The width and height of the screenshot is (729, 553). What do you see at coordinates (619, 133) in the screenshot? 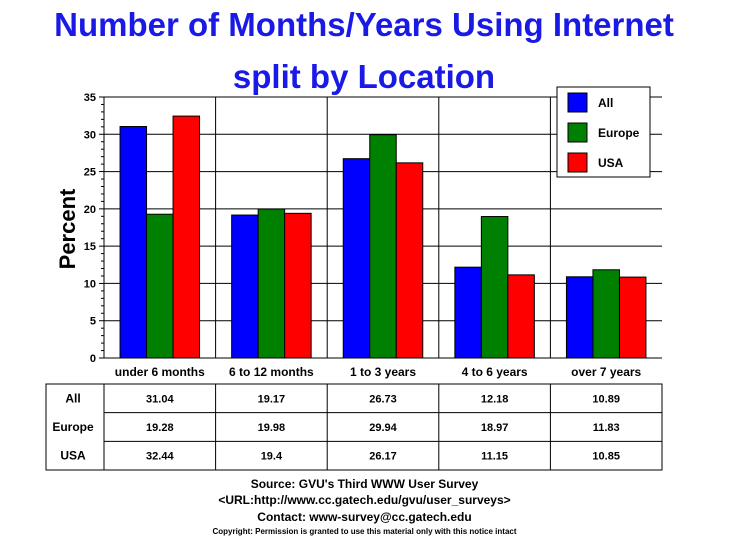
I see `legend-label: Europe` at bounding box center [619, 133].